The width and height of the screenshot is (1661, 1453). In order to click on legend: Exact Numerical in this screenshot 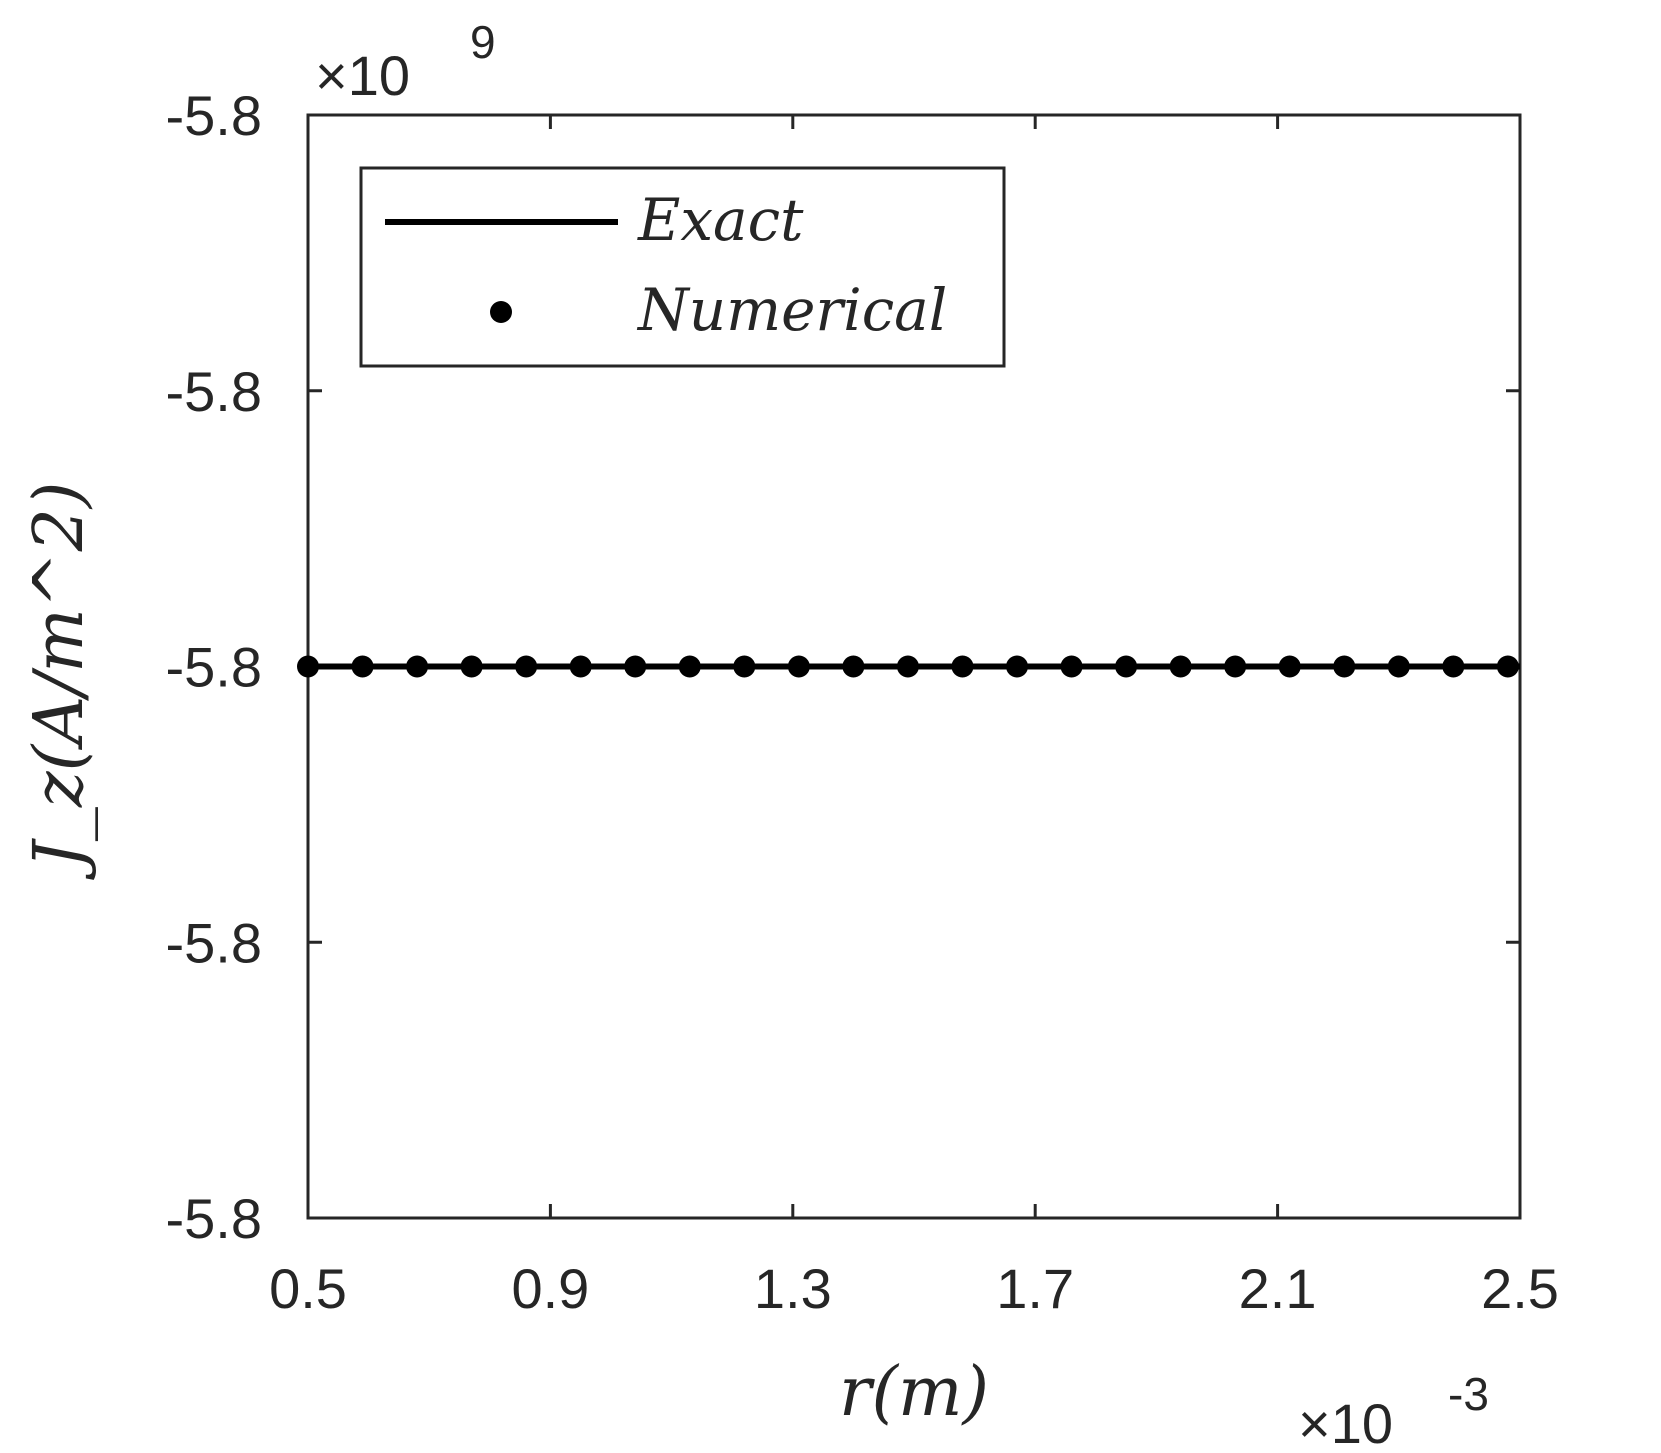, I will do `click(682, 267)`.